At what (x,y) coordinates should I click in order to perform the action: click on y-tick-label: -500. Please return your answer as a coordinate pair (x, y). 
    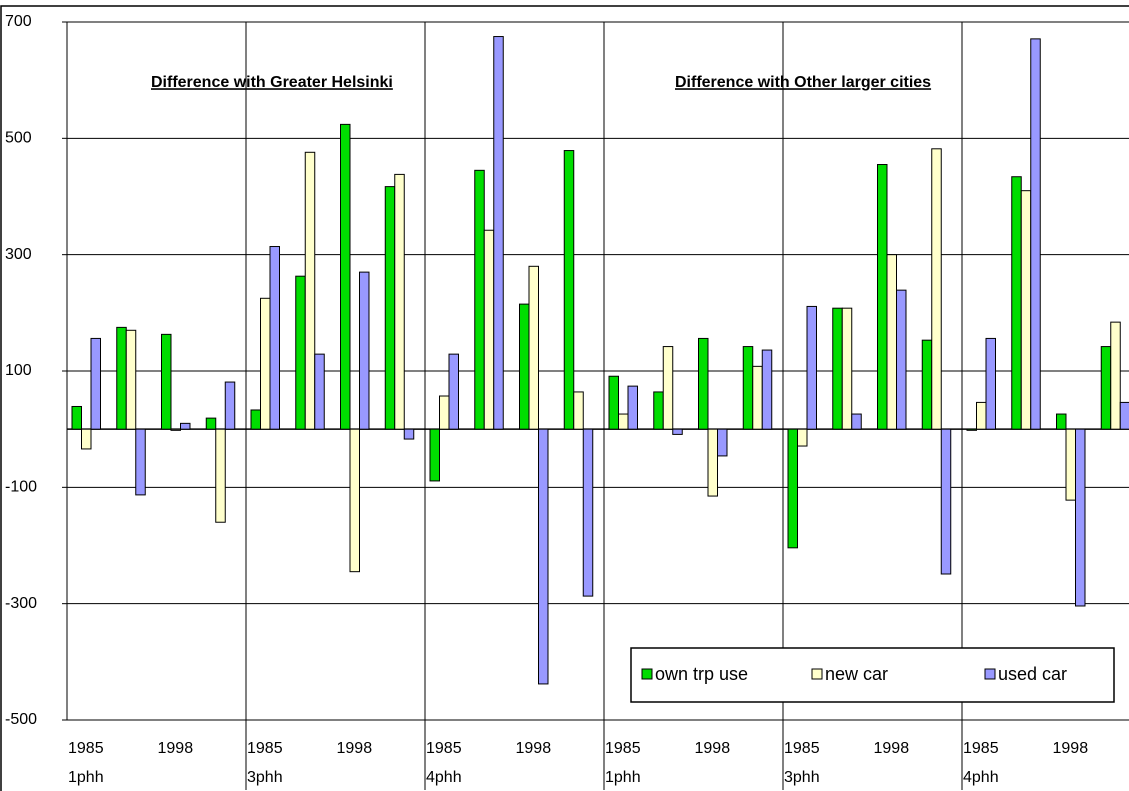
    Looking at the image, I should click on (21, 719).